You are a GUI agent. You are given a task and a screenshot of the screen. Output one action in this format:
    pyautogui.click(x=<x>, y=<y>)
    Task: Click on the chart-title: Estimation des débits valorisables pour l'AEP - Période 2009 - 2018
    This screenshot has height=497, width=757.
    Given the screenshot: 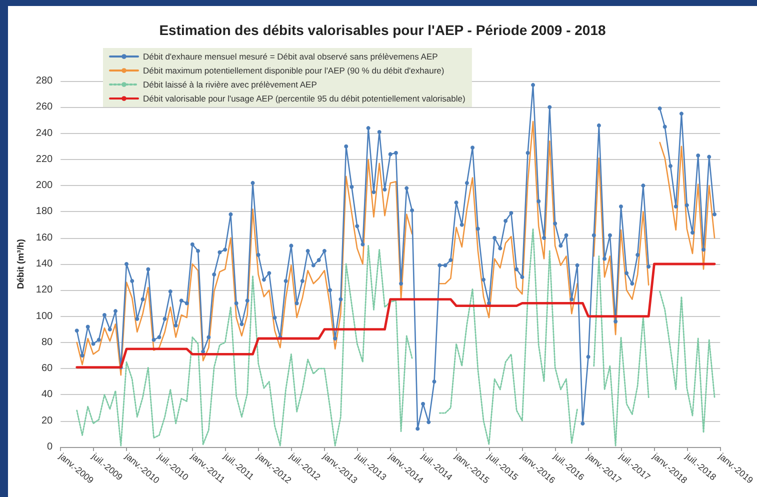 What is the action you would take?
    pyautogui.click(x=382, y=30)
    